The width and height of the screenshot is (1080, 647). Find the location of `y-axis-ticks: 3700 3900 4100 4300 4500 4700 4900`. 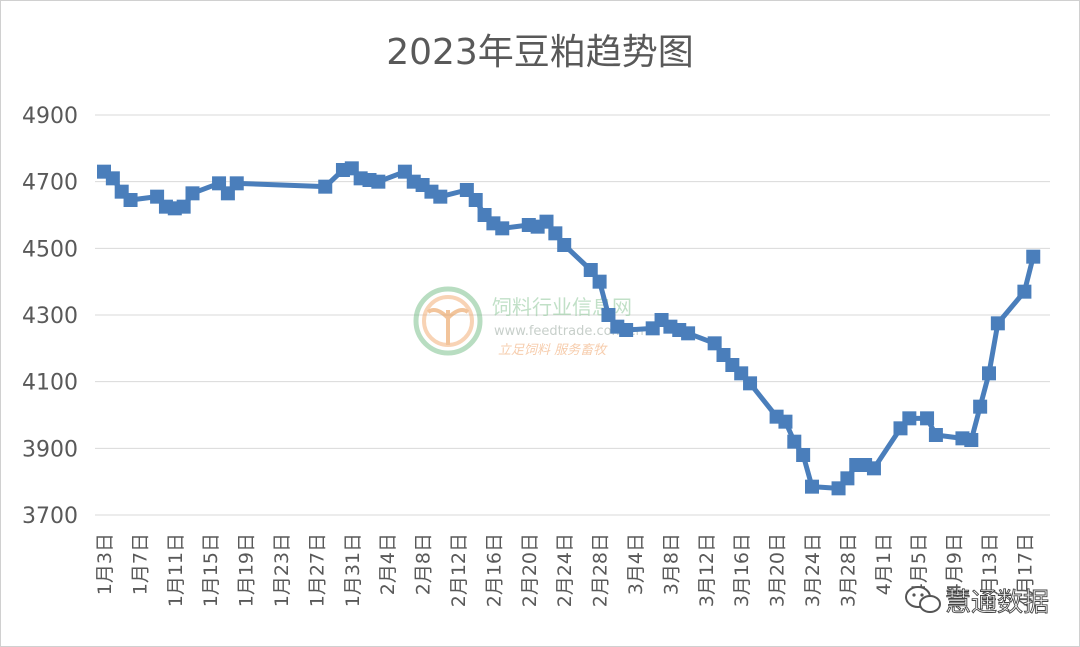

y-axis-ticks: 3700 3900 4100 4300 4500 4700 4900 is located at coordinates (50, 316).